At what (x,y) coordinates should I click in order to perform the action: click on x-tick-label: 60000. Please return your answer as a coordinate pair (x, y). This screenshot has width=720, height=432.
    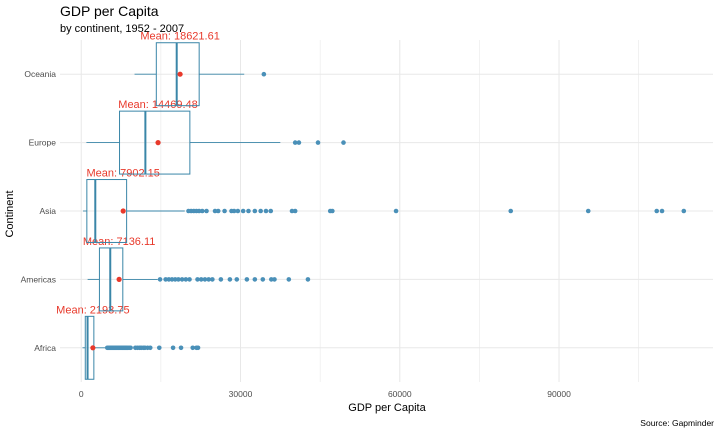
    Looking at the image, I should click on (400, 394).